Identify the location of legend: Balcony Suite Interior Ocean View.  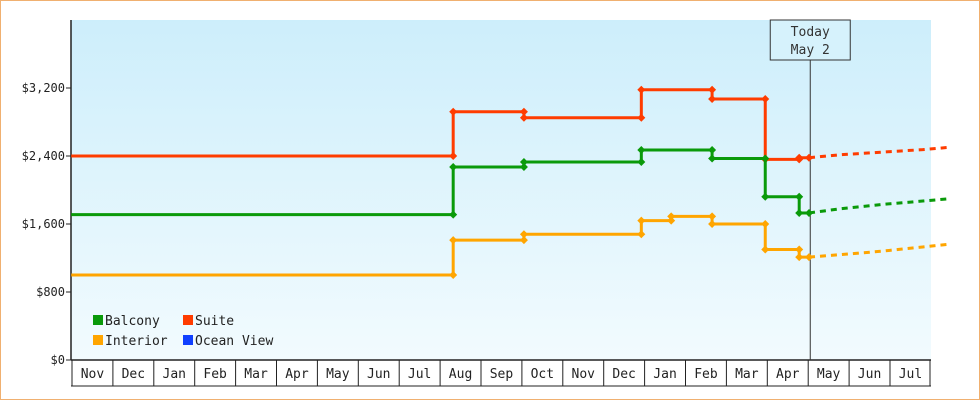
(183, 331).